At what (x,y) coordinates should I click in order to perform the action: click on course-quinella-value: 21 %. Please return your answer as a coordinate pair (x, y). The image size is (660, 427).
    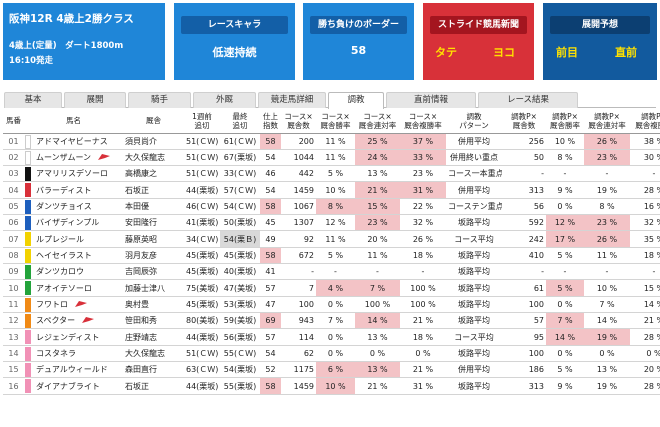
    Looking at the image, I should click on (377, 386).